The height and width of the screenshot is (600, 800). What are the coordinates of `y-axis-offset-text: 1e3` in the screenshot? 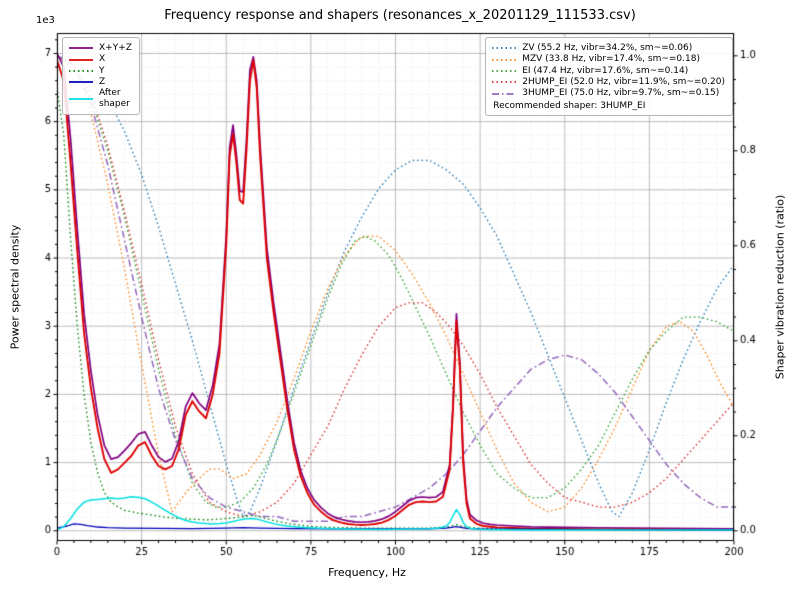 It's located at (45, 20).